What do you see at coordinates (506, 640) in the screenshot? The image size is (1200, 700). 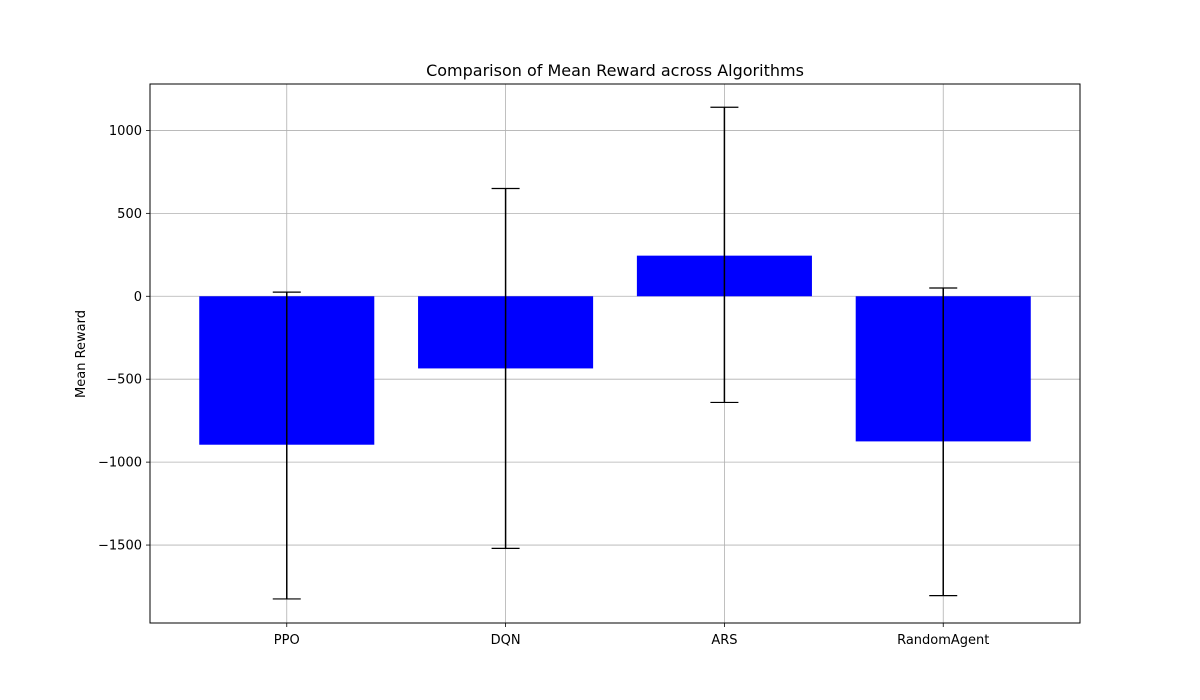 I see `x-tick-label: DQN` at bounding box center [506, 640].